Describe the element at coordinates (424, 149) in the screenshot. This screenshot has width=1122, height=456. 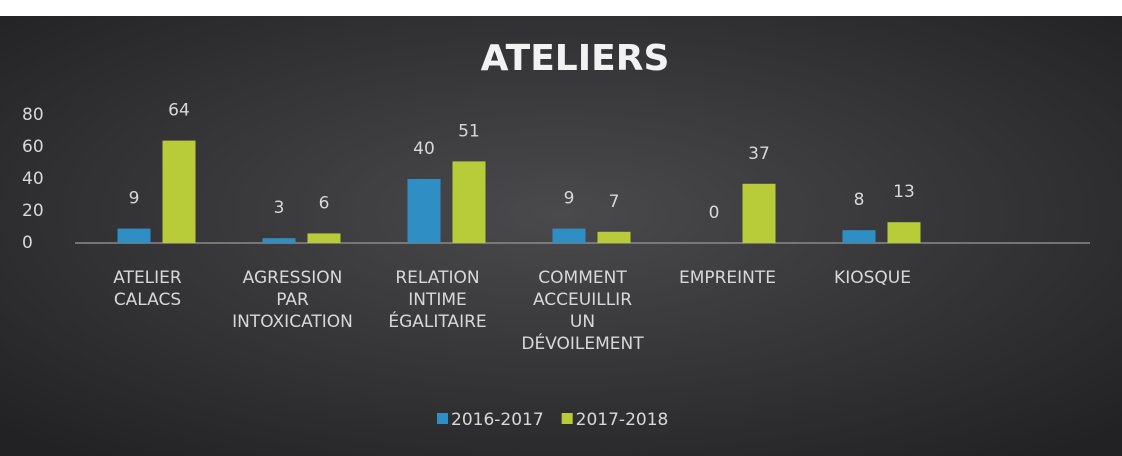
I see `value-label: 40` at that location.